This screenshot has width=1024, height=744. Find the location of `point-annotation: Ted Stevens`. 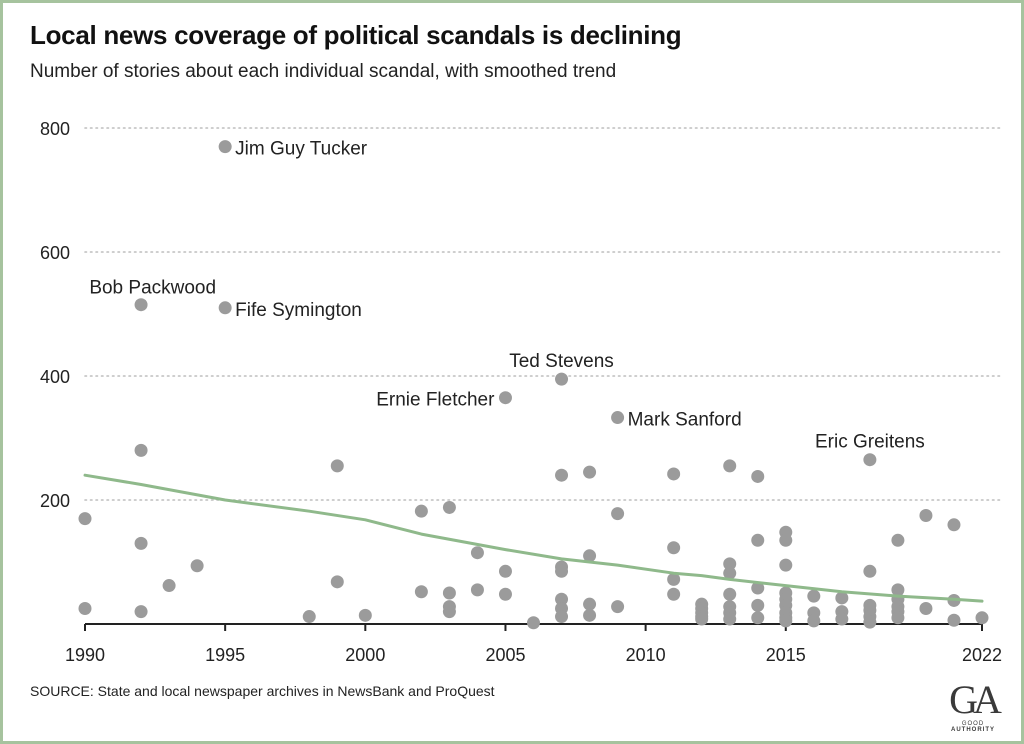

point-annotation: Ted Stevens is located at coordinates (561, 361).